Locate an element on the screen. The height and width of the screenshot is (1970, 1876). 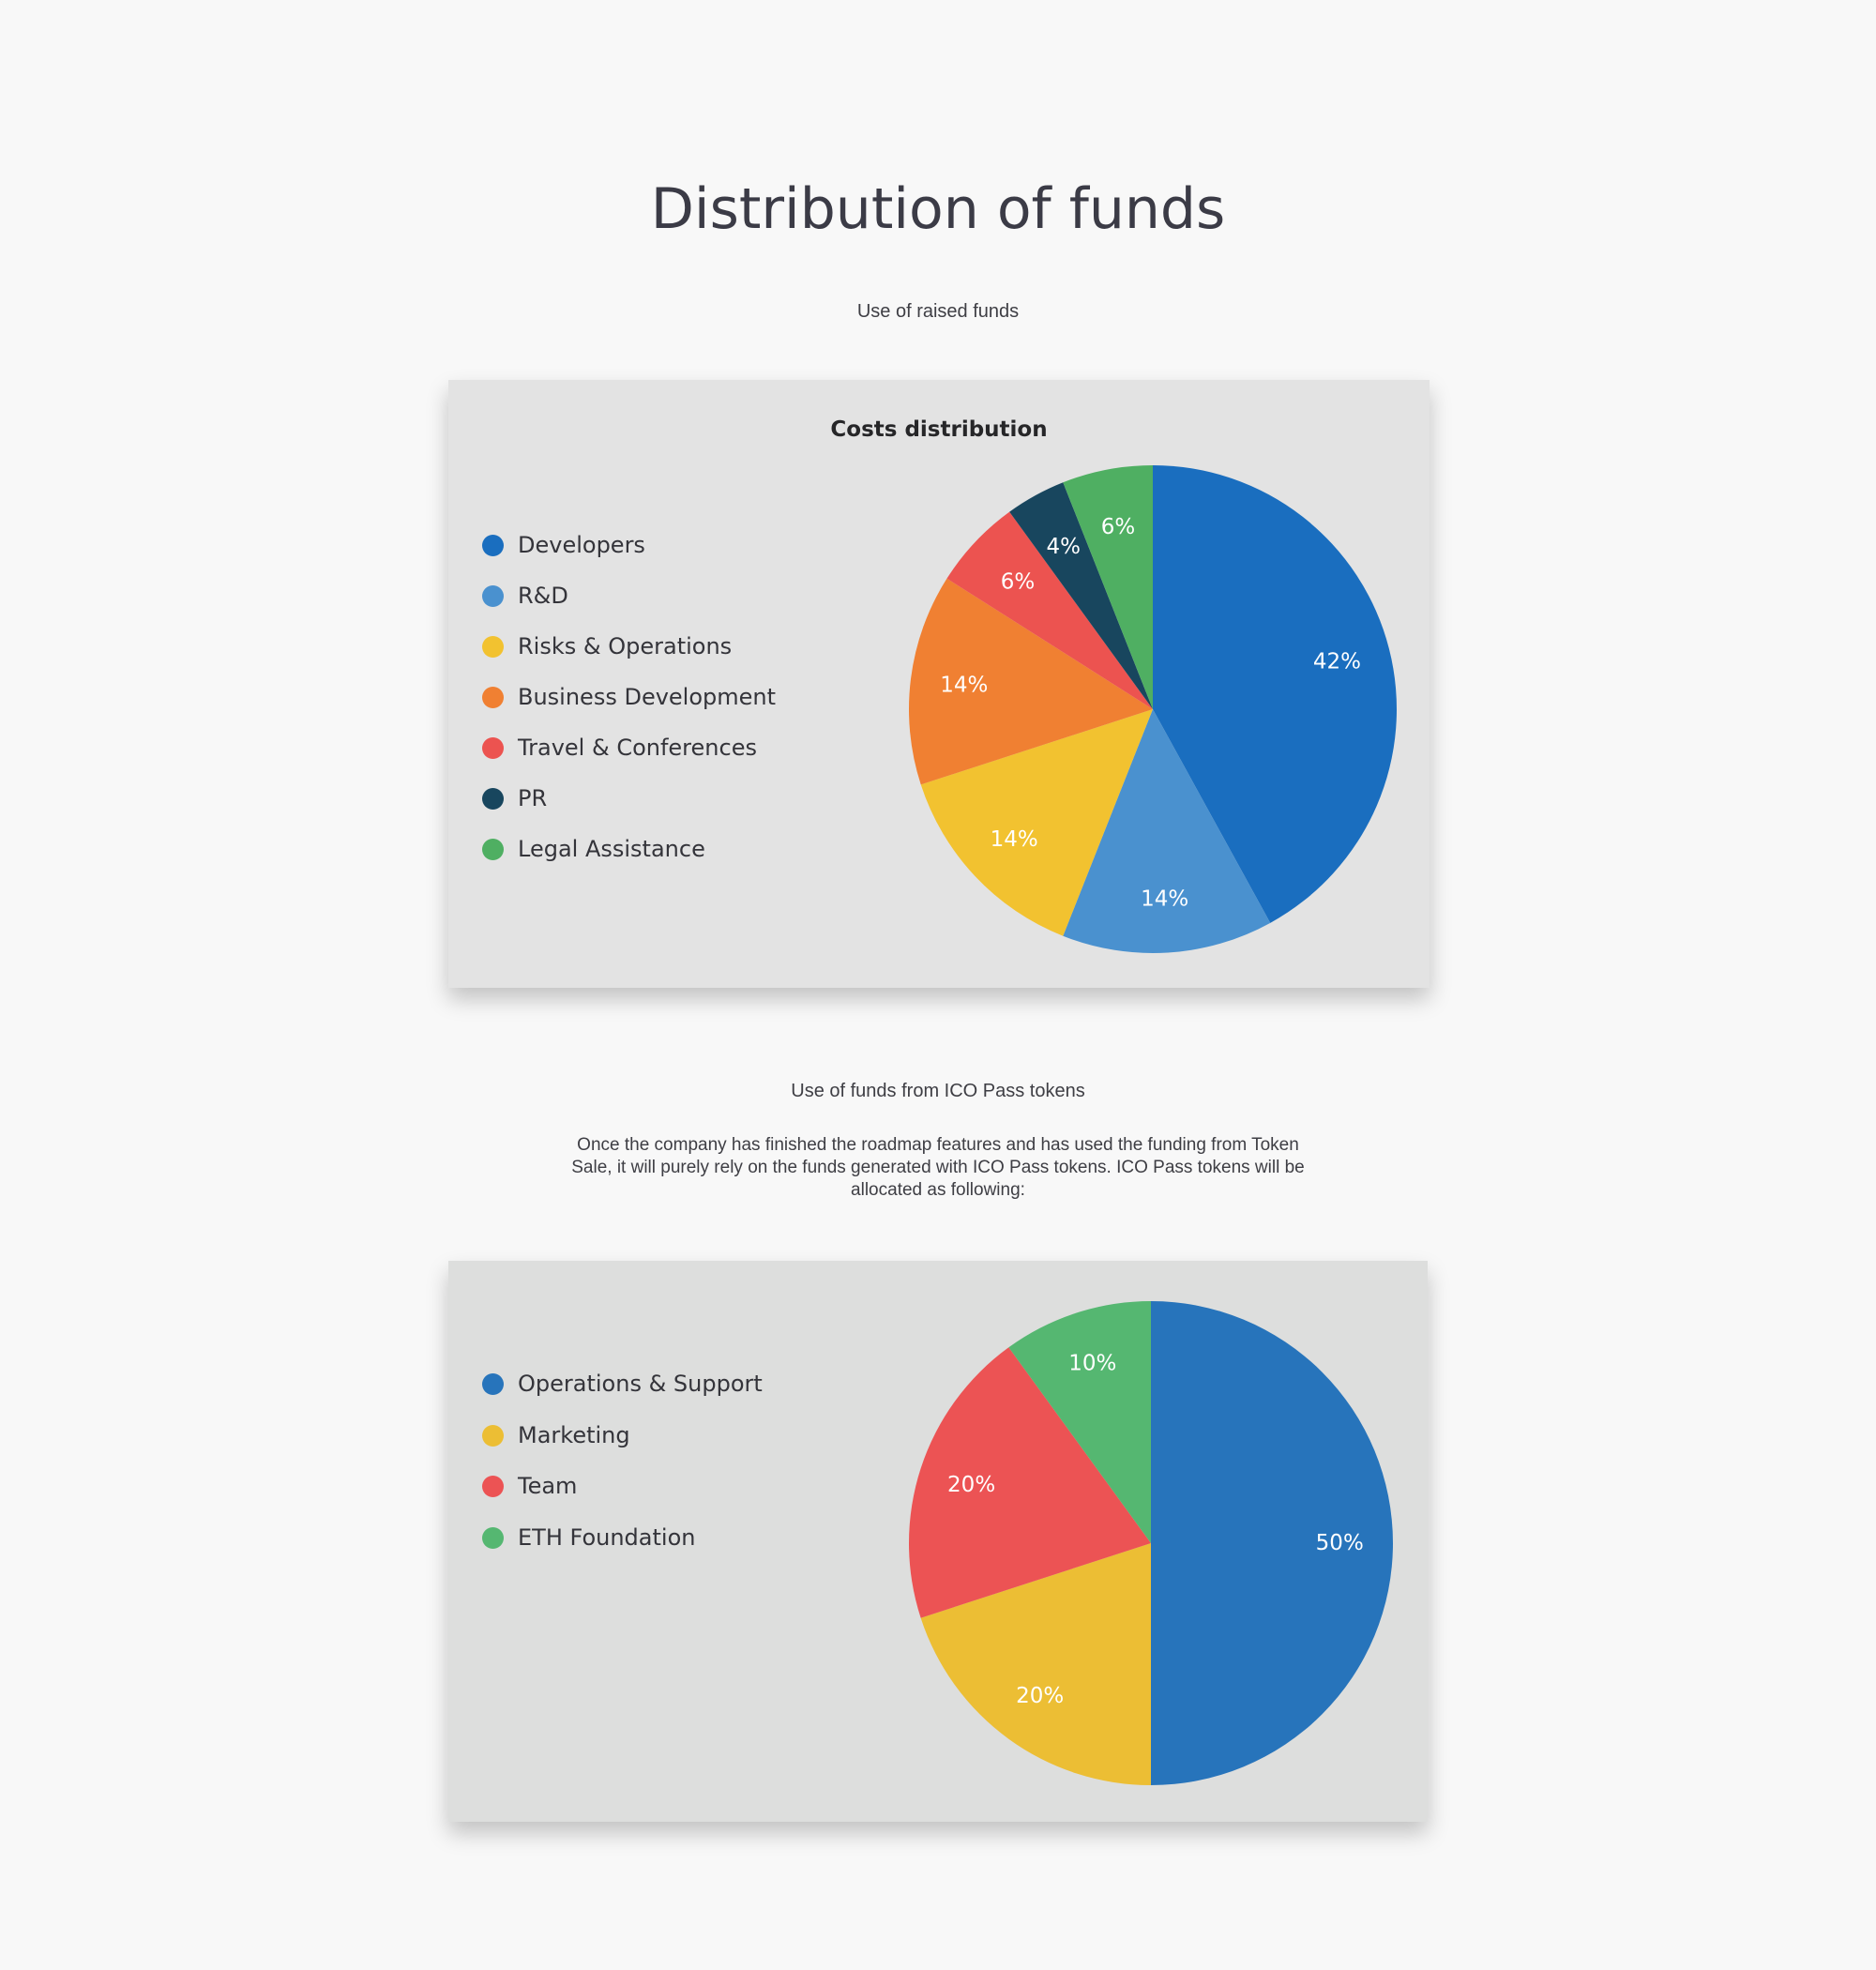
legend-label: Legal Assistance is located at coordinates (611, 849).